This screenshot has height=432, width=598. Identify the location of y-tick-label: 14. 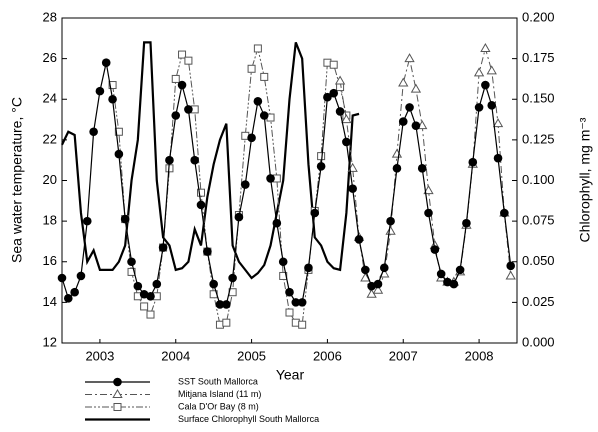
(50, 301).